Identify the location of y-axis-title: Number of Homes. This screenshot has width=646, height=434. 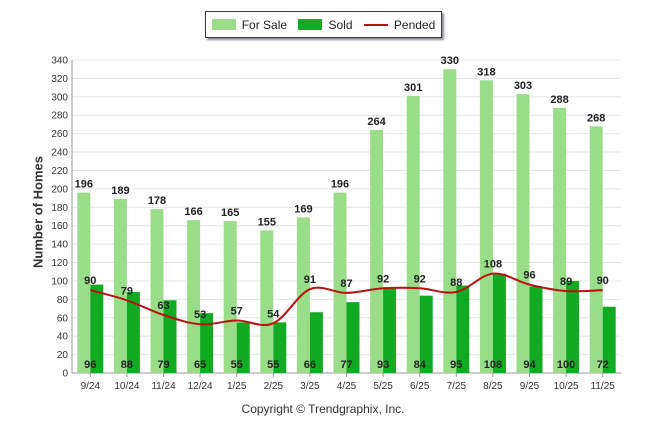
(38, 212).